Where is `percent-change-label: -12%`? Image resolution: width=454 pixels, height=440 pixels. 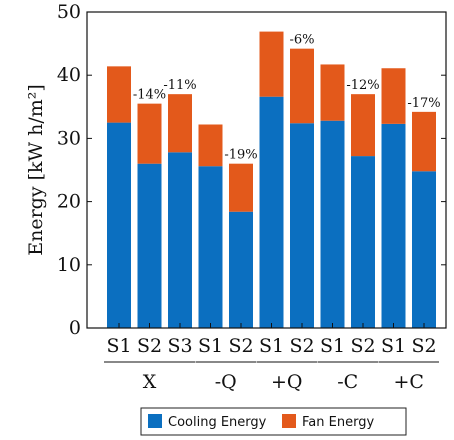
percent-change-label: -12% is located at coordinates (362, 85).